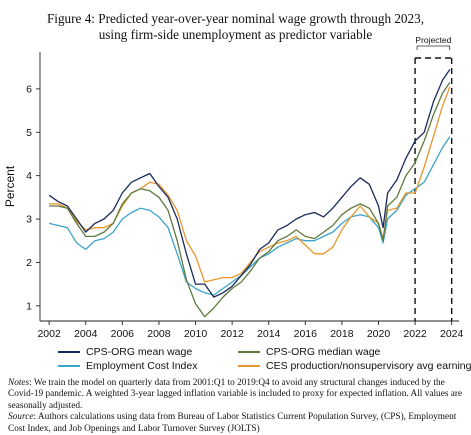 The height and width of the screenshot is (435, 471). What do you see at coordinates (232, 334) in the screenshot?
I see `x-tick-label: 2012` at bounding box center [232, 334].